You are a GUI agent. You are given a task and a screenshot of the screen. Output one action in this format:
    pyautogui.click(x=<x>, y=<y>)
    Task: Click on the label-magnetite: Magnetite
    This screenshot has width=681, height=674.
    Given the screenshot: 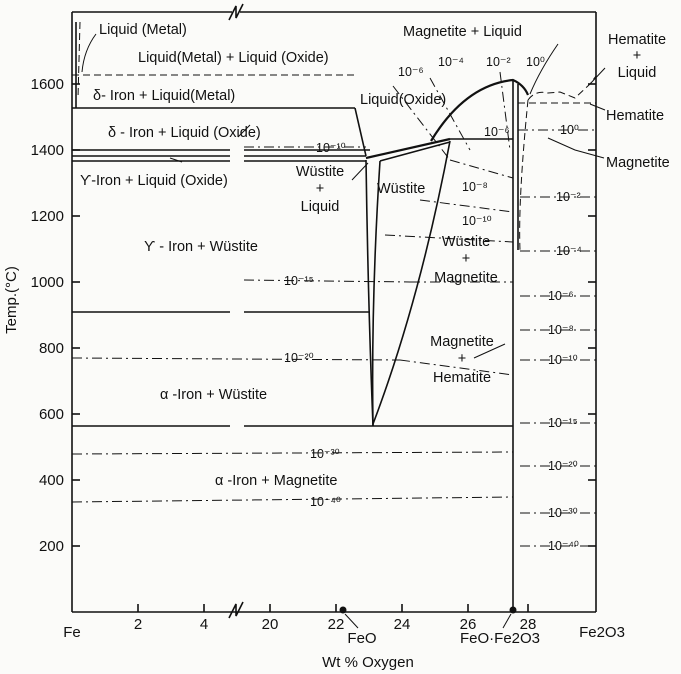 What is the action you would take?
    pyautogui.click(x=638, y=163)
    